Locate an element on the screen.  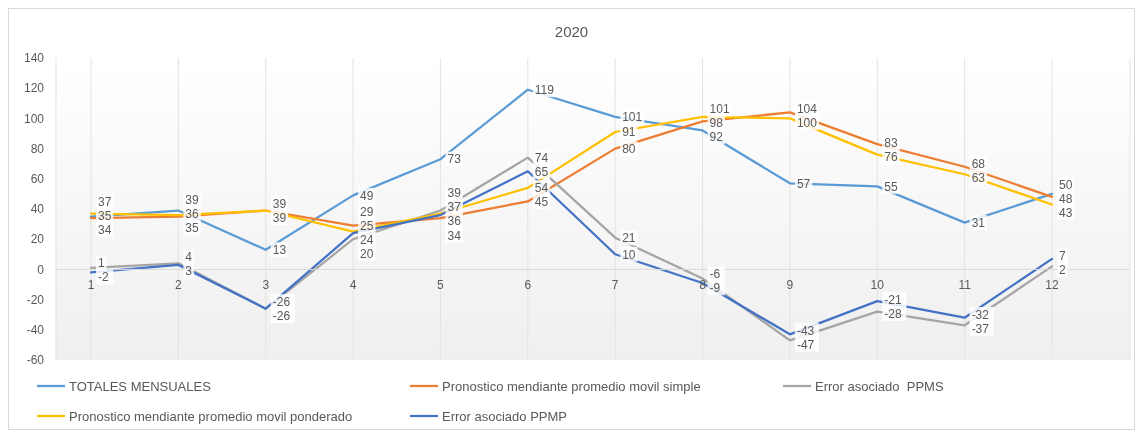
data-label: 24 is located at coordinates (367, 239).